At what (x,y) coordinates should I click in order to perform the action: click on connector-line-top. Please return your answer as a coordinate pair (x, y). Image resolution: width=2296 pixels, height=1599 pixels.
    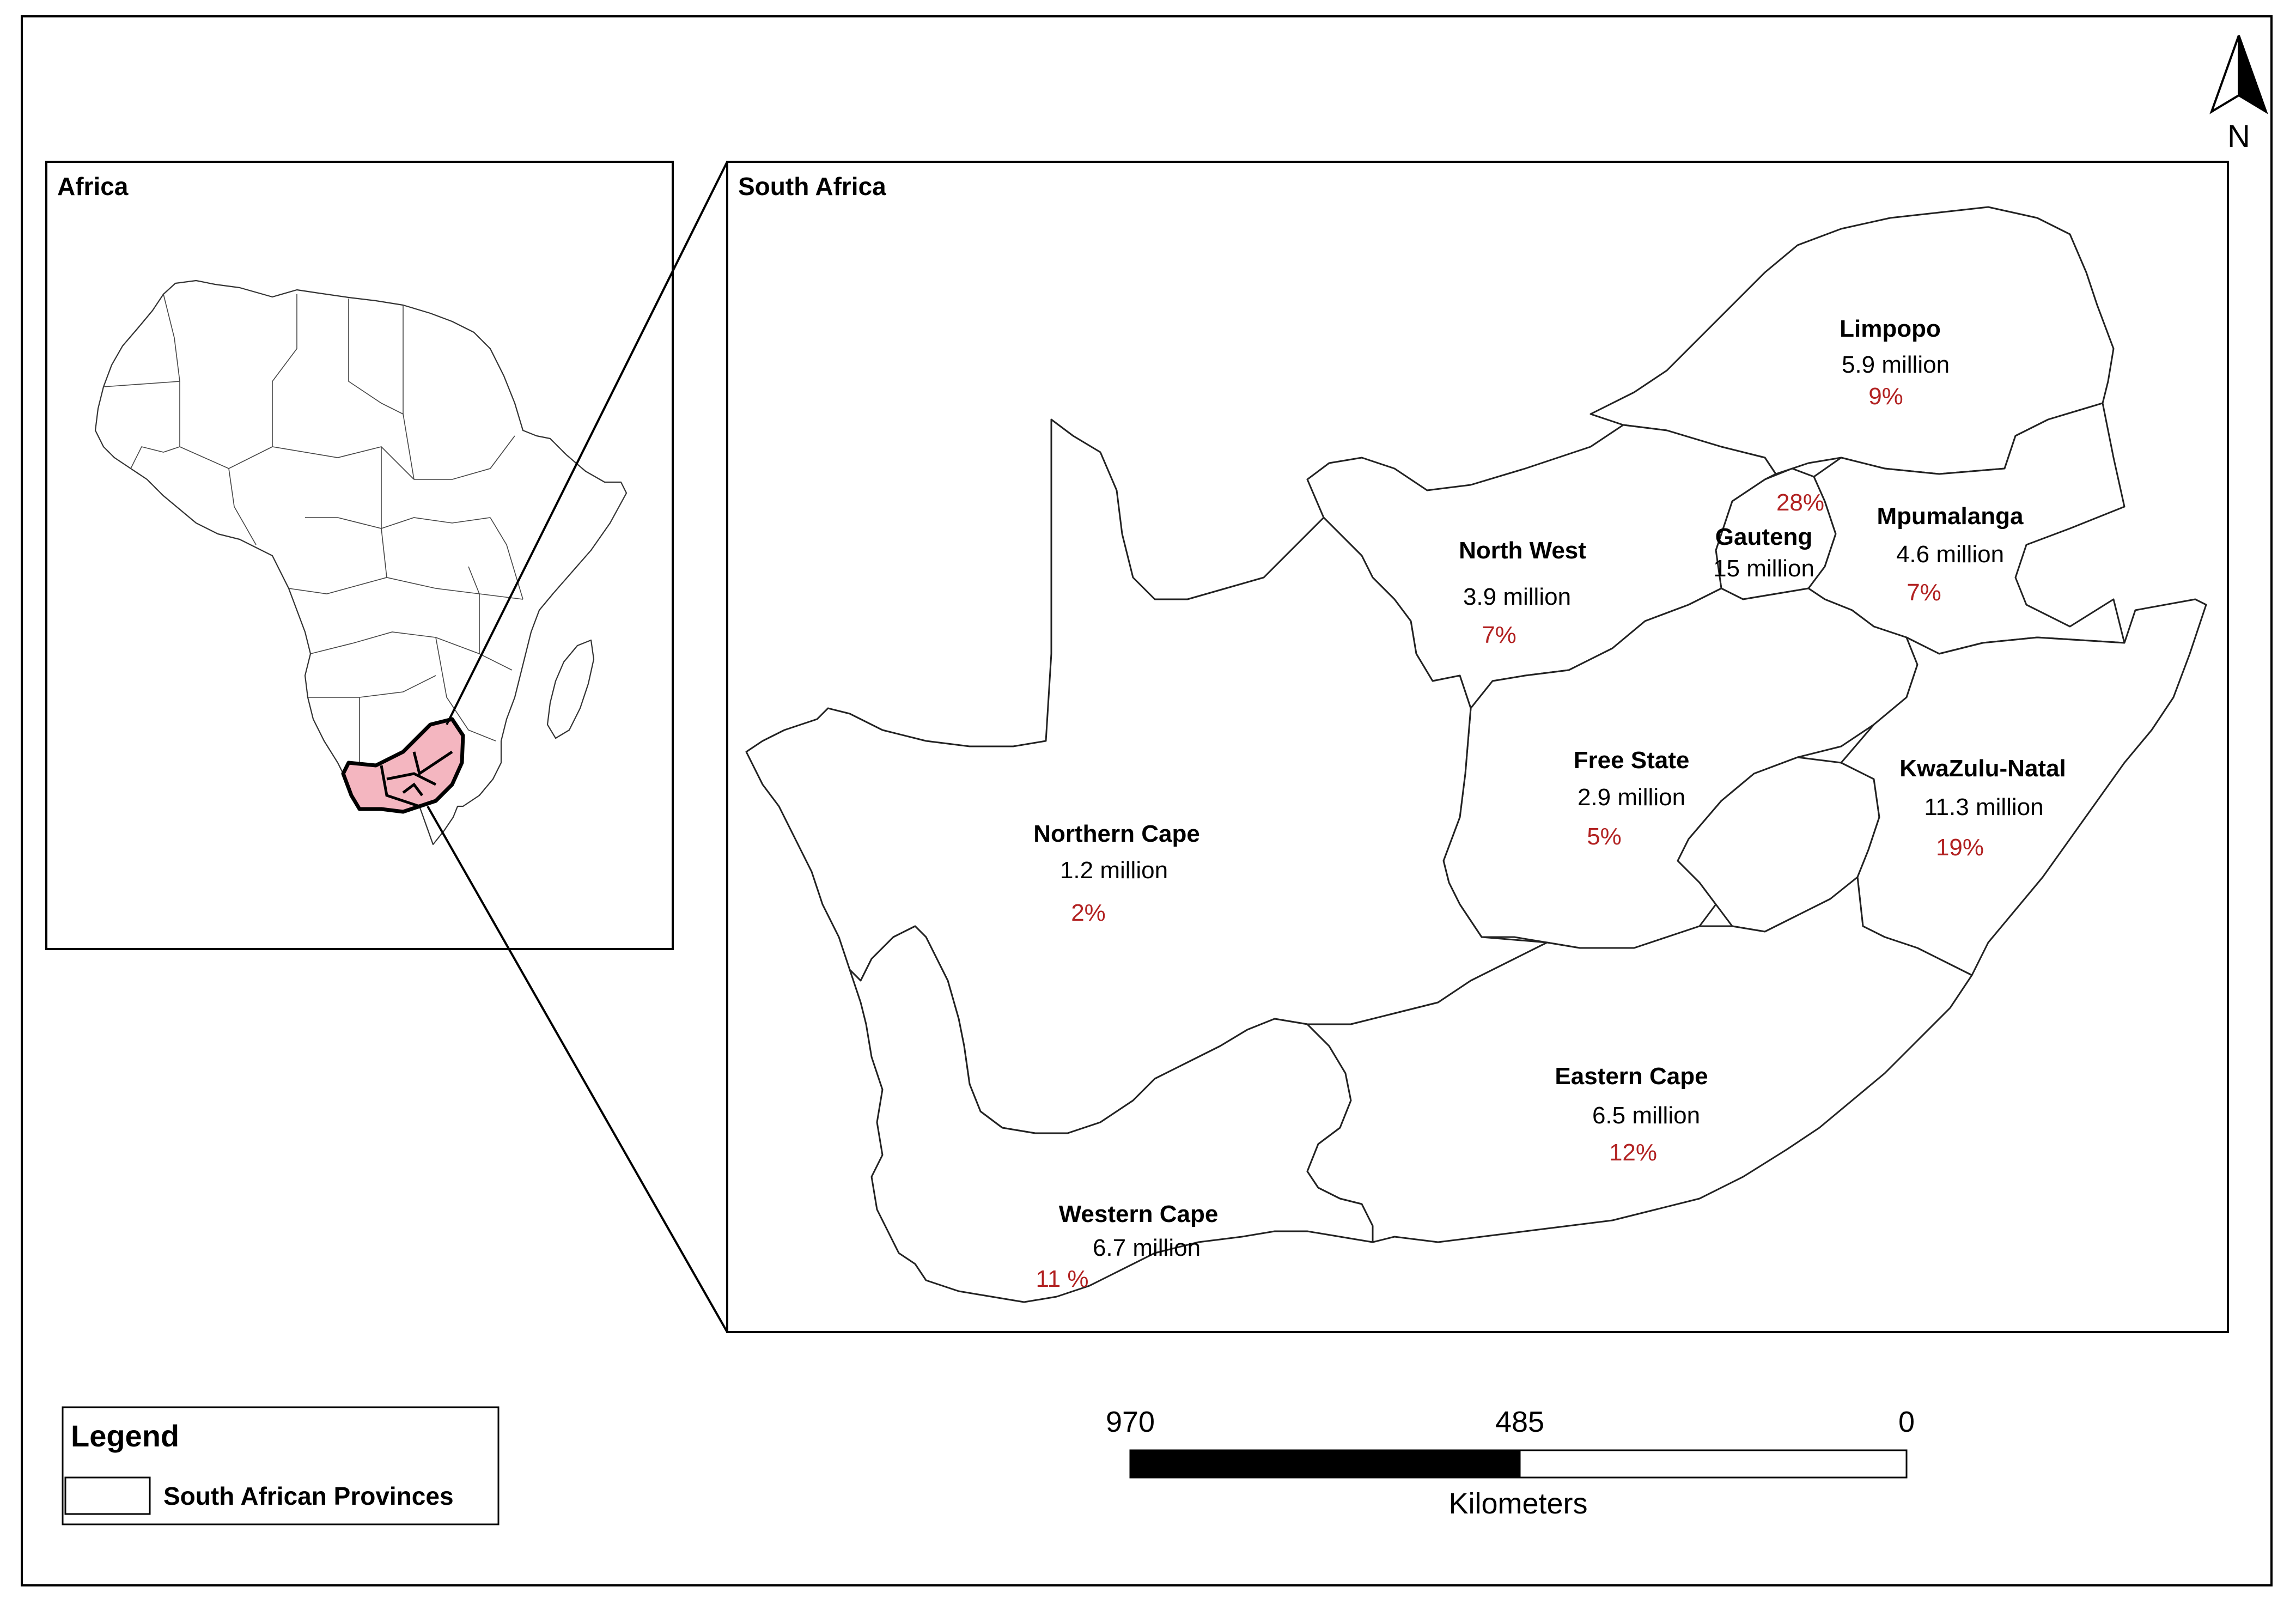
    Looking at the image, I should click on (587, 443).